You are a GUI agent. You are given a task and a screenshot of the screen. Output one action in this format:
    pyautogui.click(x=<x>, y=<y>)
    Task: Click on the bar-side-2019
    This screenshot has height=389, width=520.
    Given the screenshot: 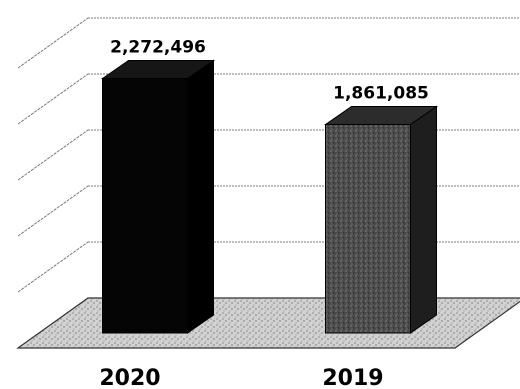 What is the action you would take?
    pyautogui.click(x=423, y=219)
    